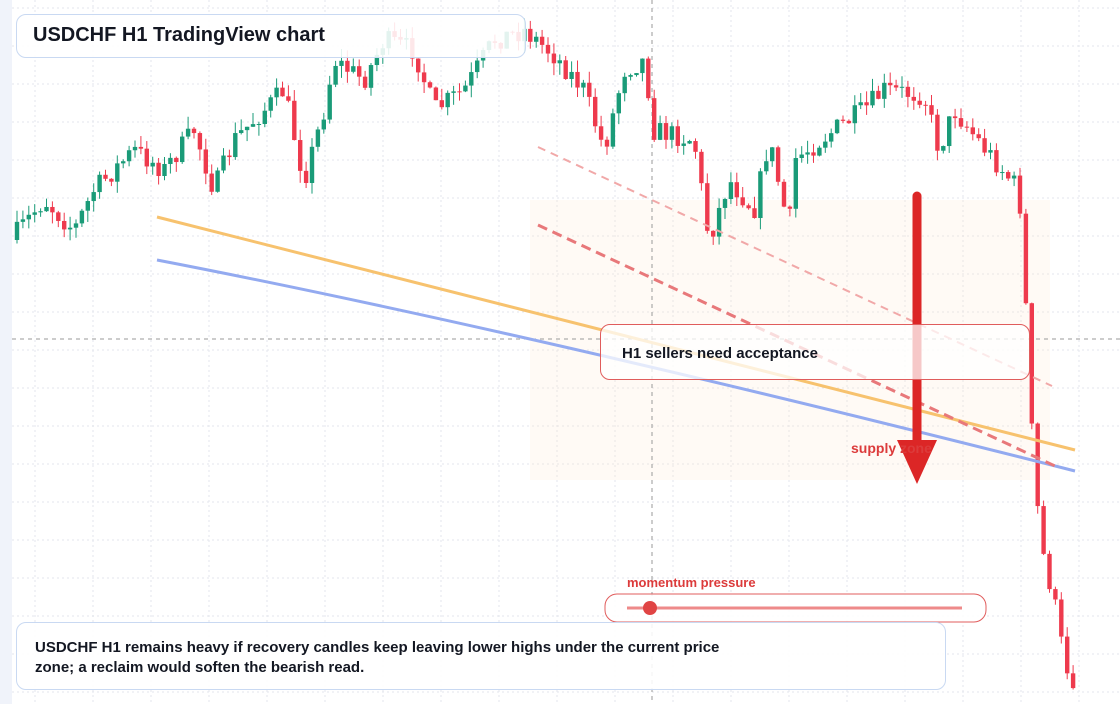 The width and height of the screenshot is (1120, 704). Describe the element at coordinates (650, 608) in the screenshot. I see `momentum-knob` at that location.